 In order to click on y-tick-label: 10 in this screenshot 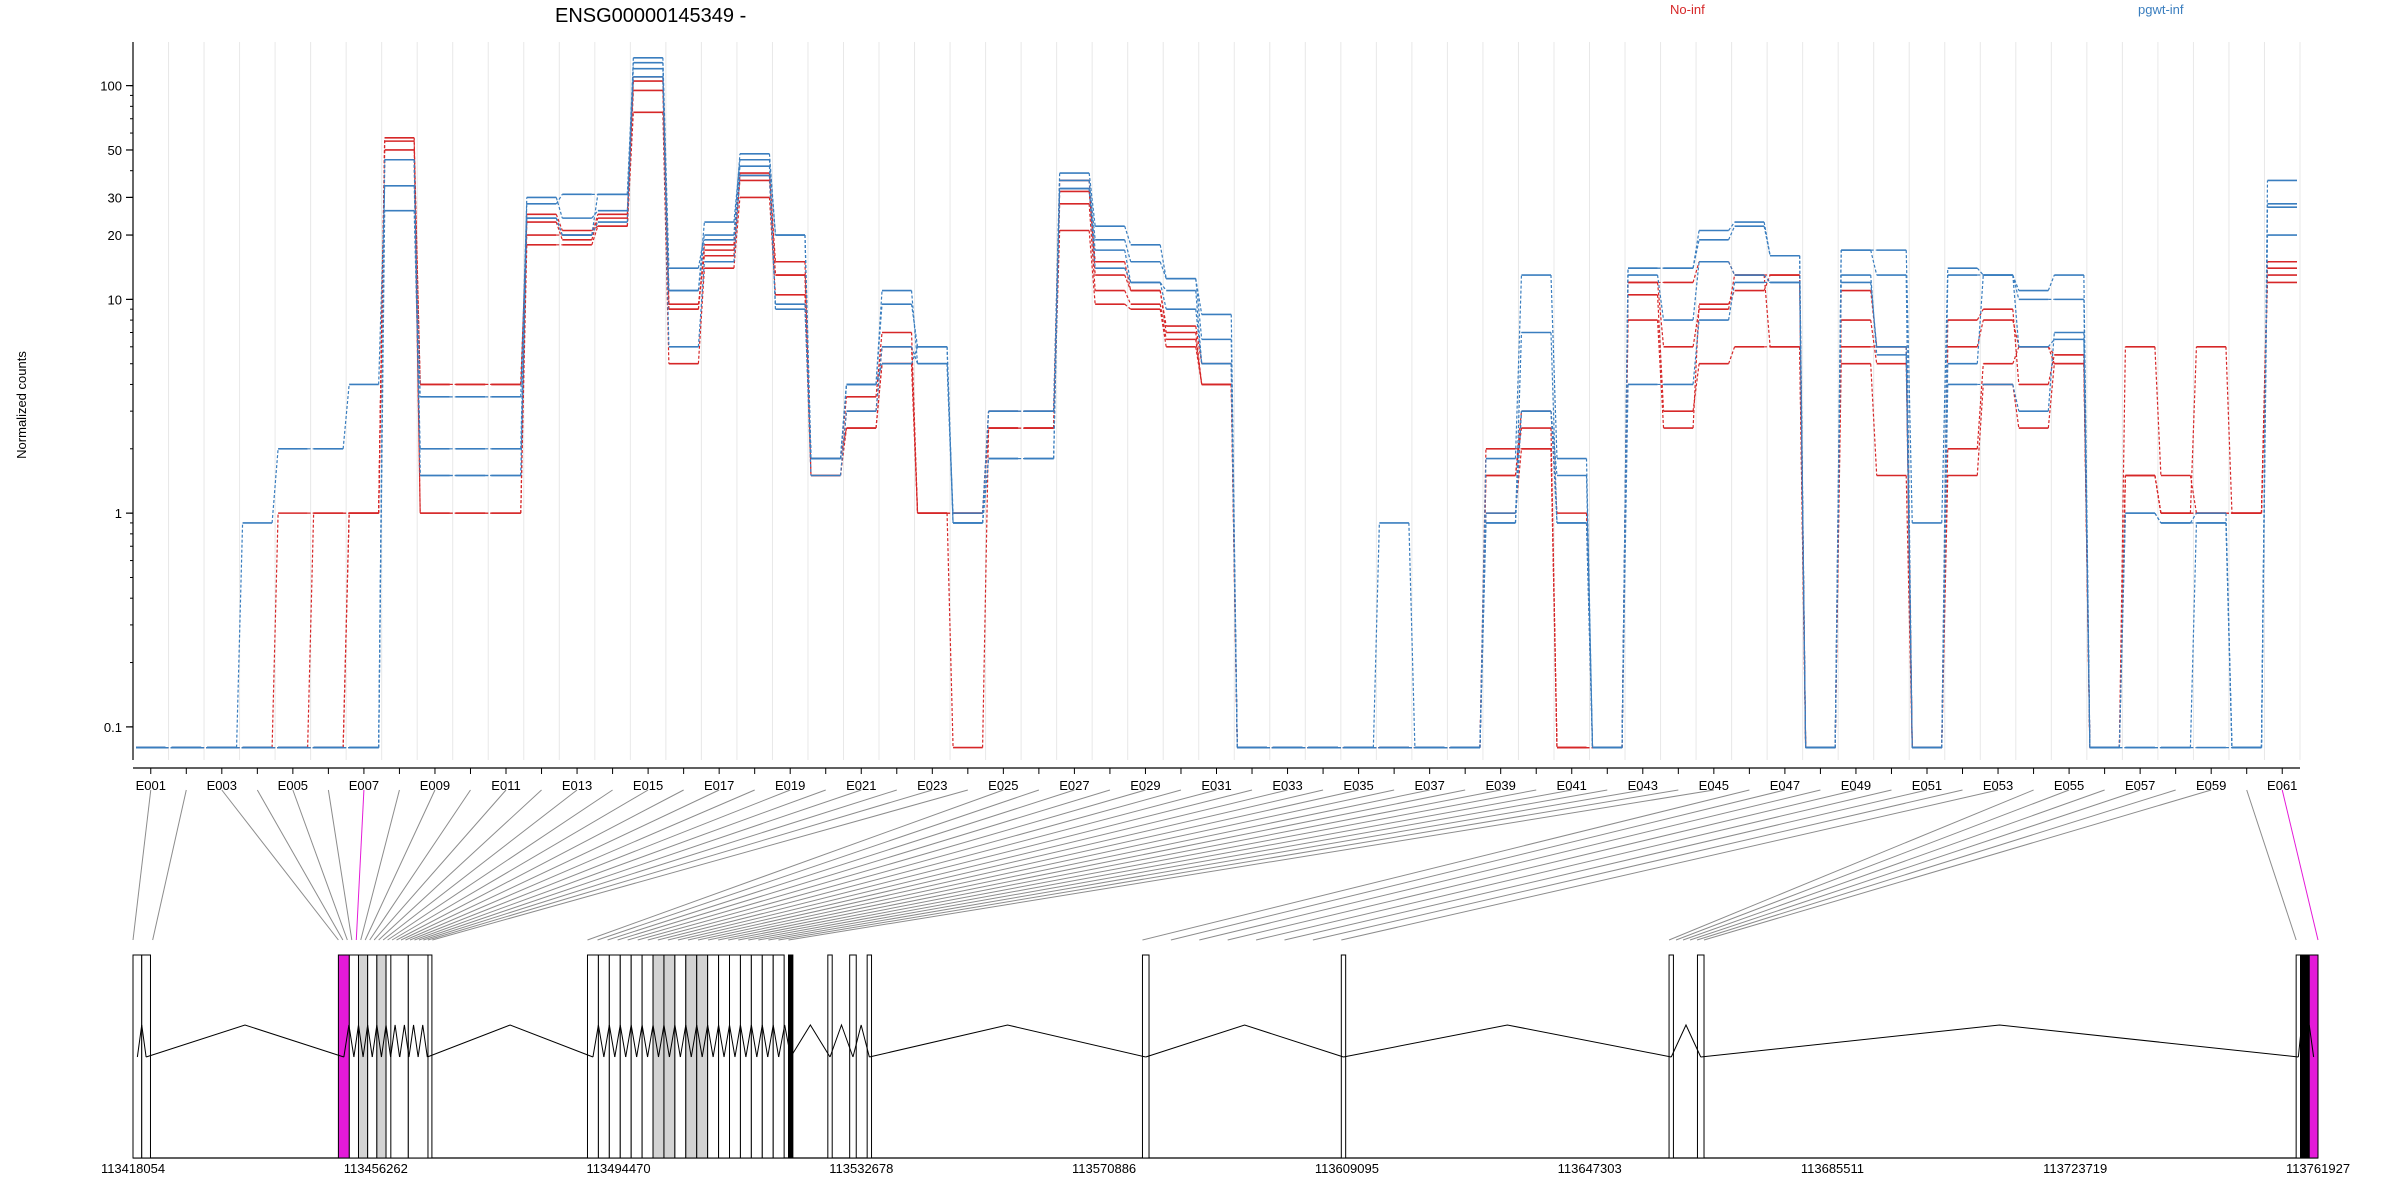, I will do `click(115, 299)`.